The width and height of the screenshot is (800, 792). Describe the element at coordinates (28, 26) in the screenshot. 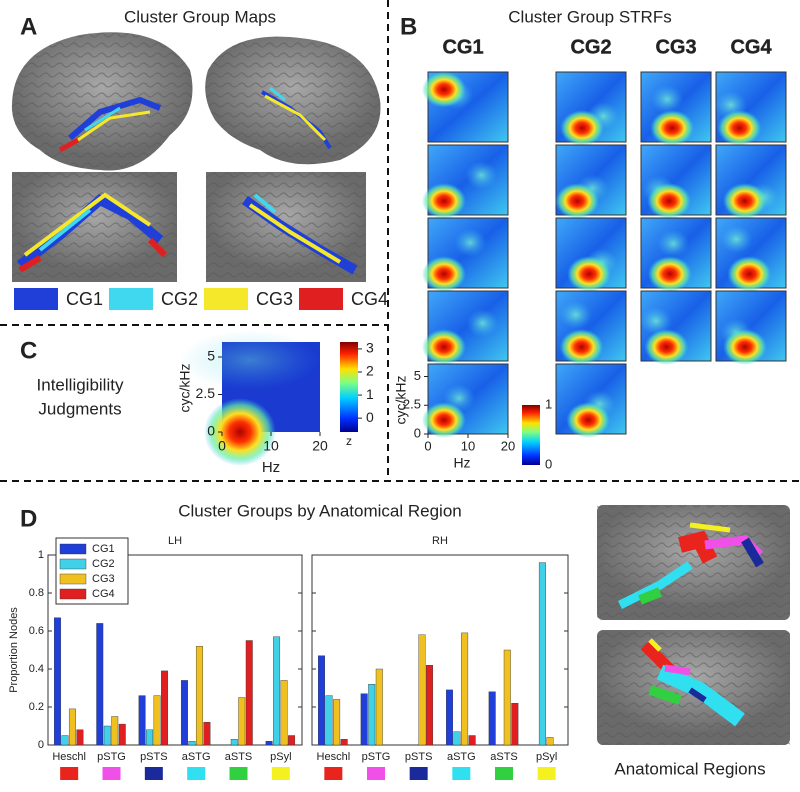

I see `panel-label: A` at that location.